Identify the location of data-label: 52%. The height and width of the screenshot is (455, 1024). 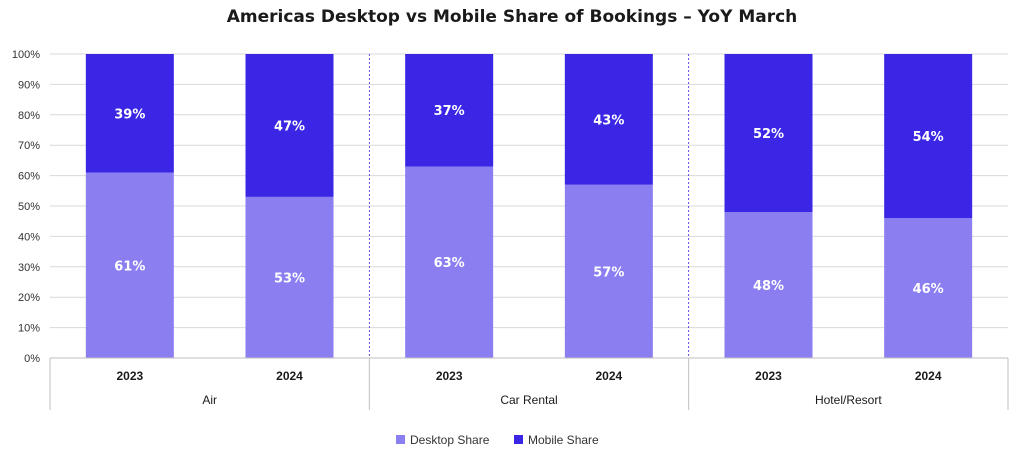
(768, 134).